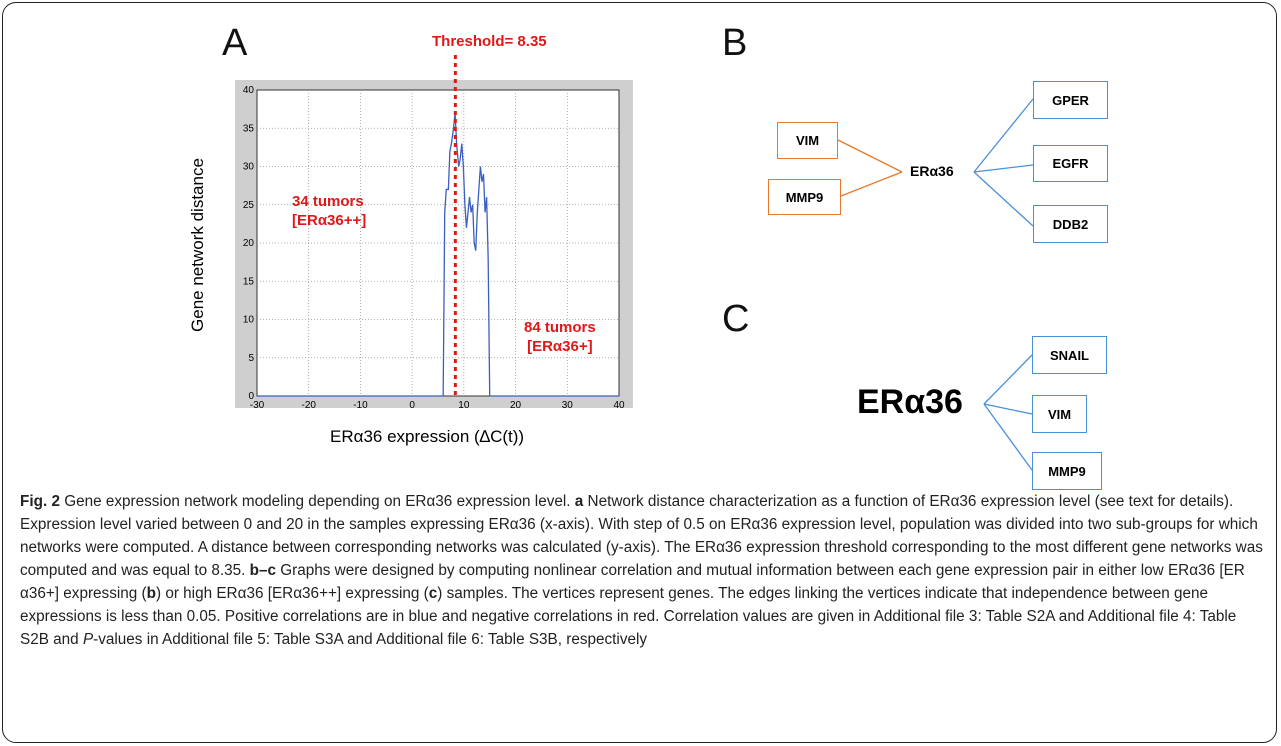 This screenshot has height=746, width=1281. What do you see at coordinates (1070, 100) in the screenshot?
I see `node-gper: GPER` at bounding box center [1070, 100].